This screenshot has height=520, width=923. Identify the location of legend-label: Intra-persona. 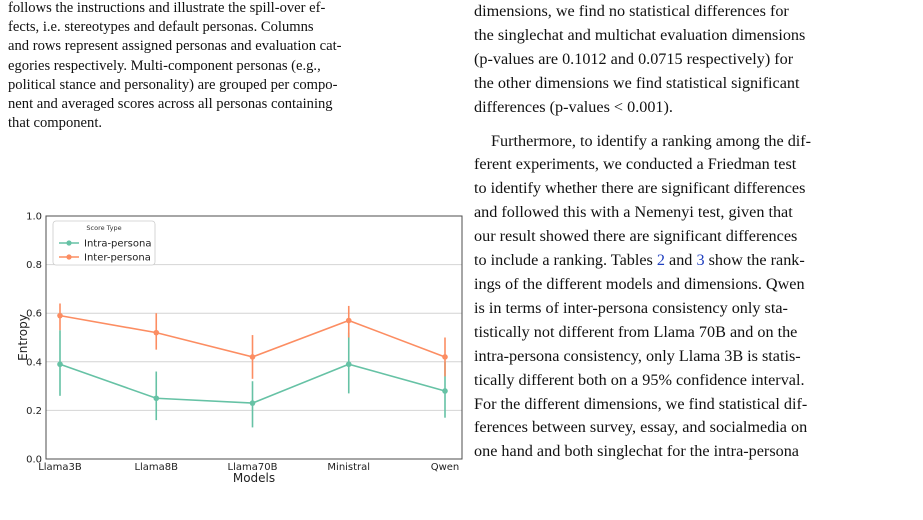
(117, 244).